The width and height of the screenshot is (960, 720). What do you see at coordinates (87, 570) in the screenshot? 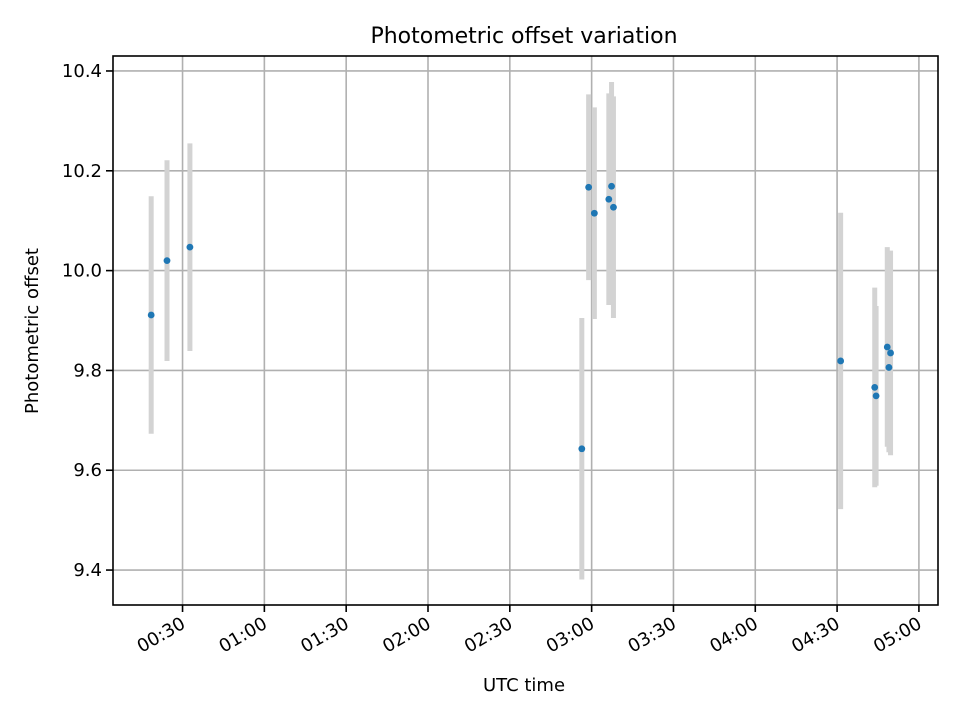
I see `y-tick-label: 9.4` at bounding box center [87, 570].